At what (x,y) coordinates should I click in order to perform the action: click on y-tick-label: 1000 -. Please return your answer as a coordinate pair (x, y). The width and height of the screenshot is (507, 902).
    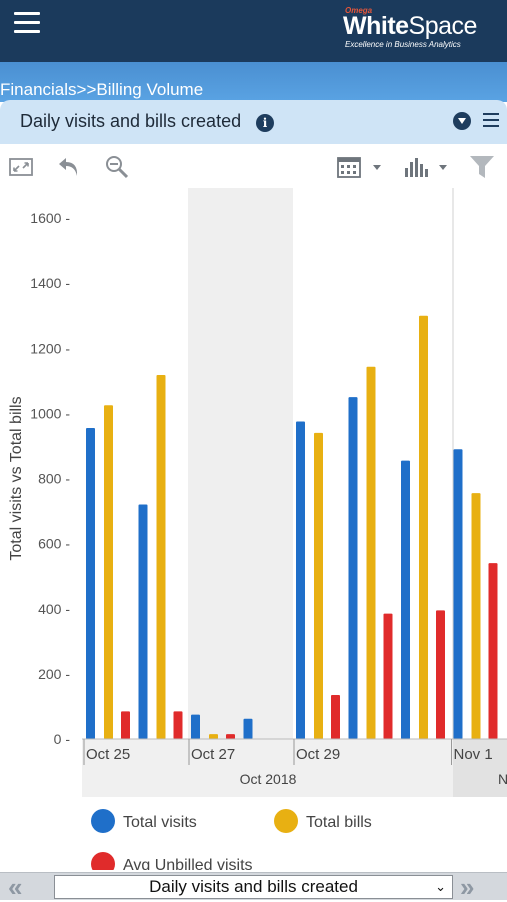
    Looking at the image, I should click on (50, 413).